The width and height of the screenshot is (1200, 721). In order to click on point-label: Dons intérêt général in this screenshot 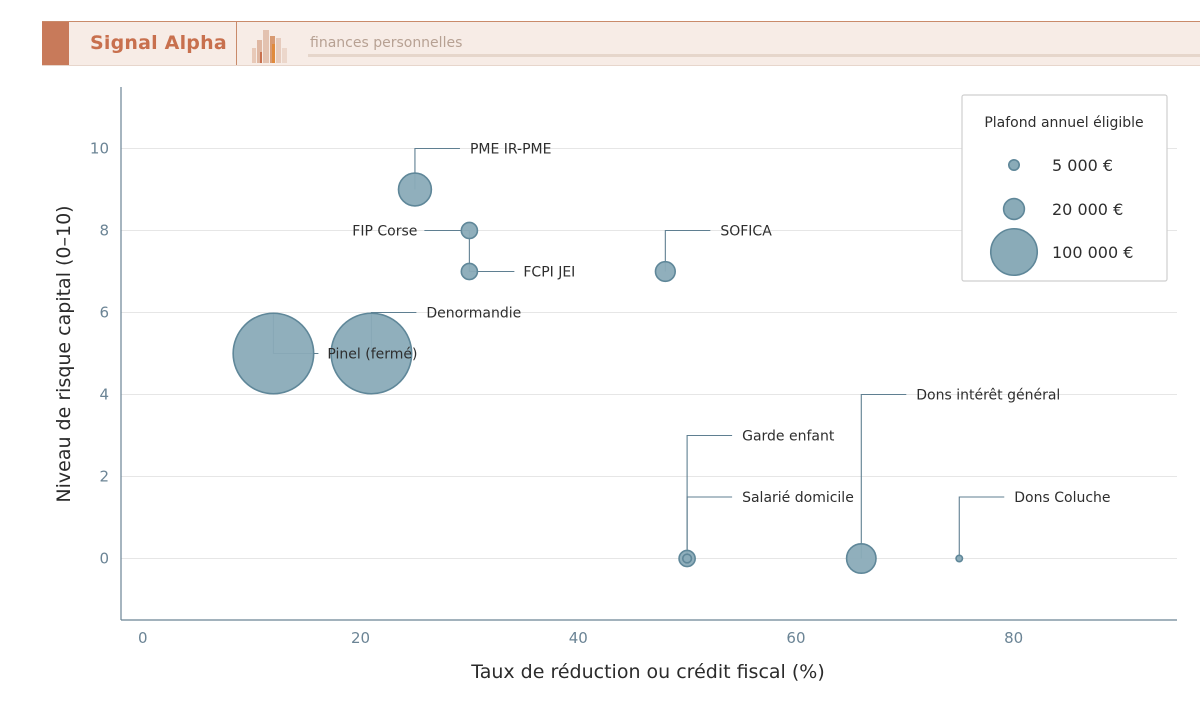, I will do `click(988, 396)`.